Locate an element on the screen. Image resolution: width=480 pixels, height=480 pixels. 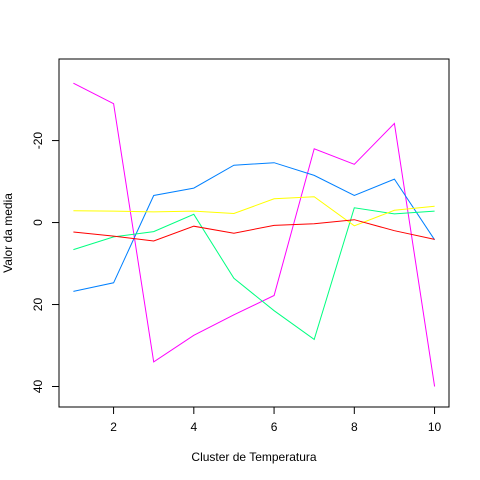
x-tick-label: 8 is located at coordinates (354, 427).